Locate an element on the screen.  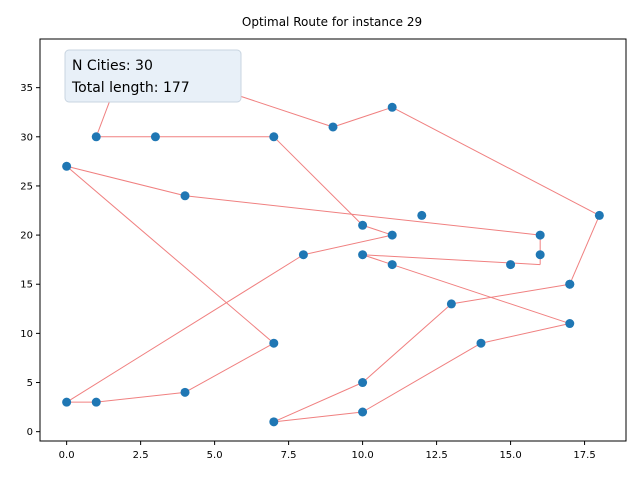
x-tick-label: 0.0 is located at coordinates (67, 455).